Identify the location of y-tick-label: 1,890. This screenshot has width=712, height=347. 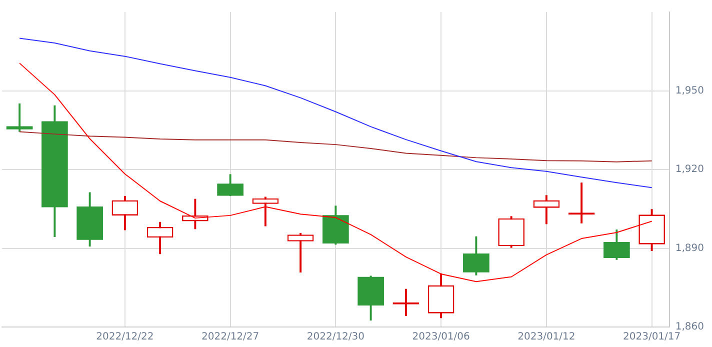
(689, 248).